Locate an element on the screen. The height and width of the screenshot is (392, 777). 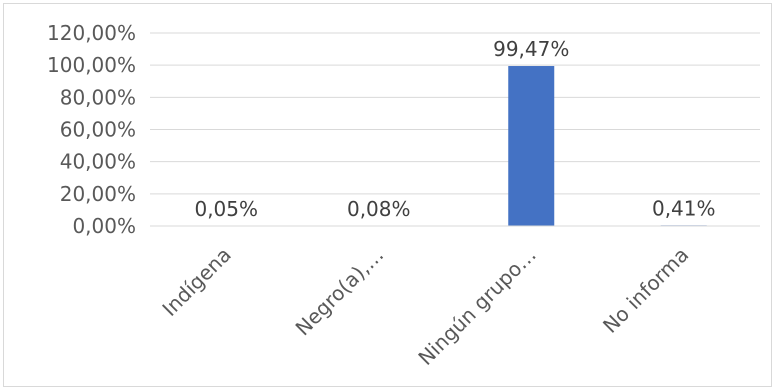
bar is located at coordinates (531, 146).